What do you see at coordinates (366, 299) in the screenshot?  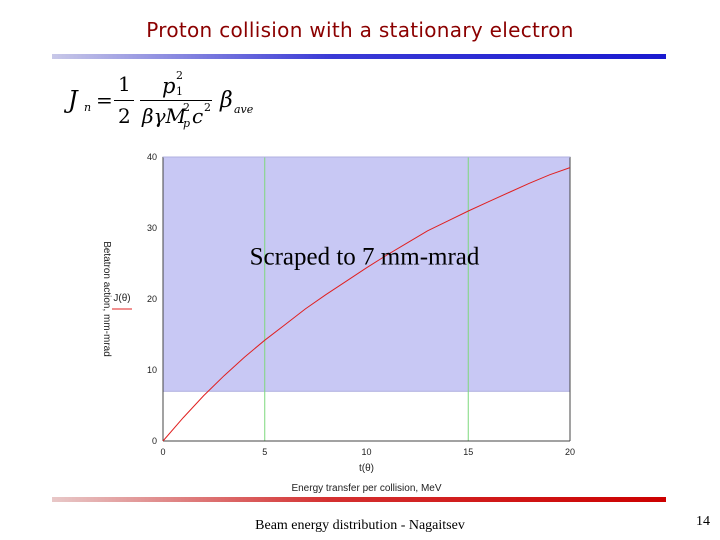 I see `gridlines` at bounding box center [366, 299].